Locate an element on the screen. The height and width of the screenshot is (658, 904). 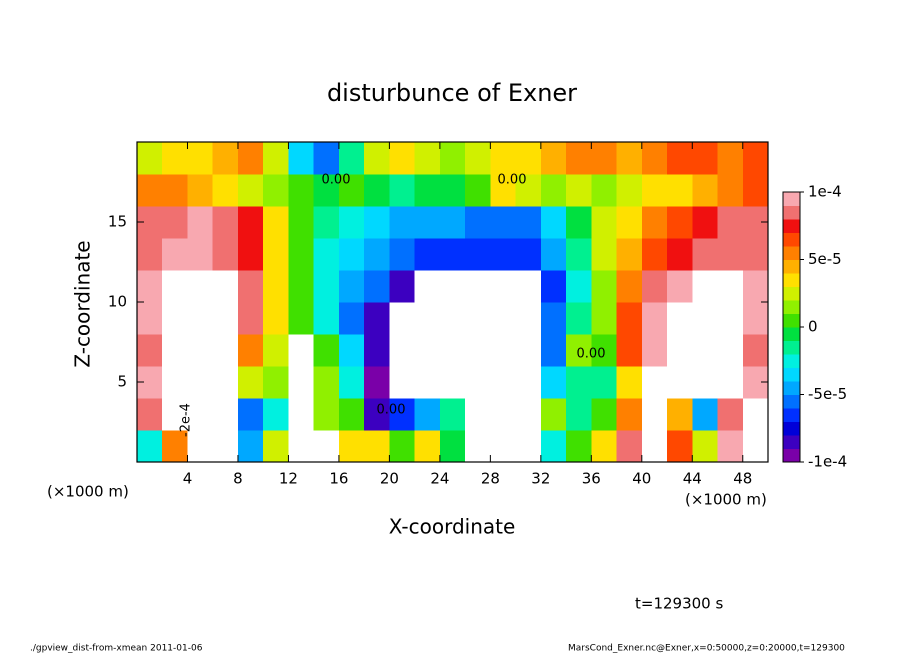
colorbar-tick-label: 0 is located at coordinates (813, 327).